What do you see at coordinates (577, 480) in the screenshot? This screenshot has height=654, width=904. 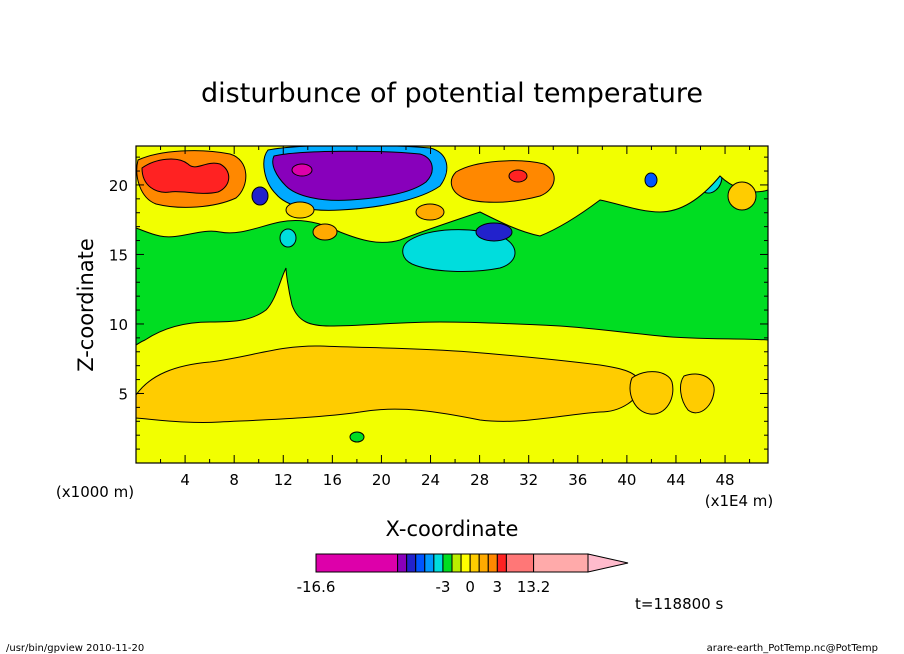 I see `x-tick-label: 36` at bounding box center [577, 480].